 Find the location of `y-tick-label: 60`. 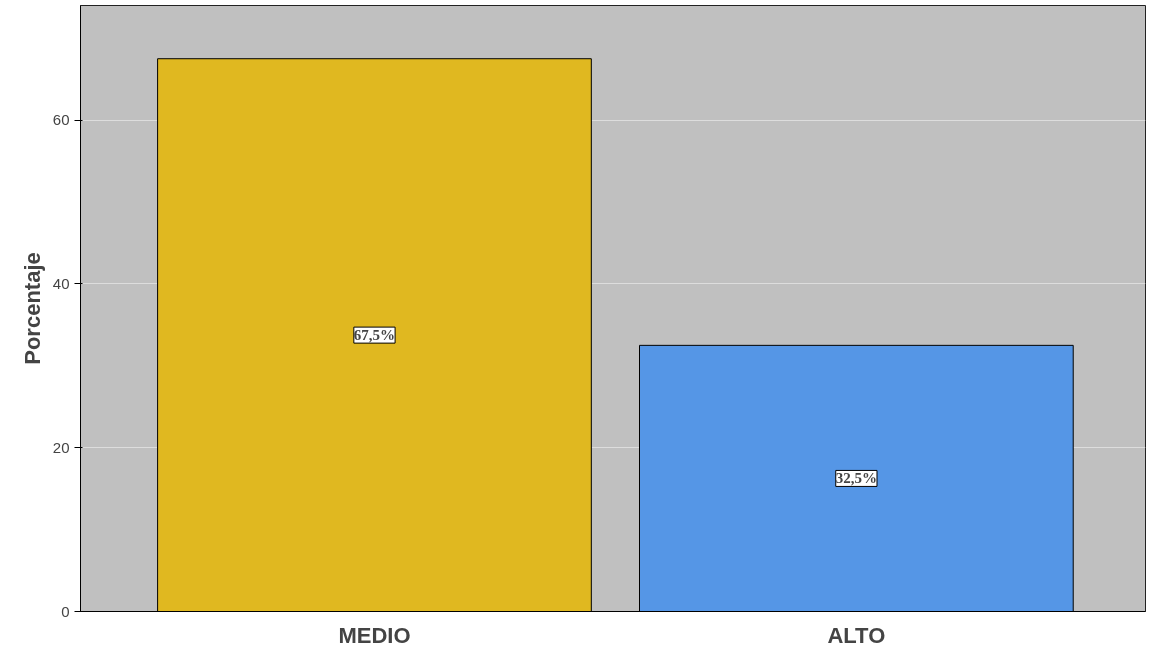

y-tick-label: 60 is located at coordinates (61, 120).